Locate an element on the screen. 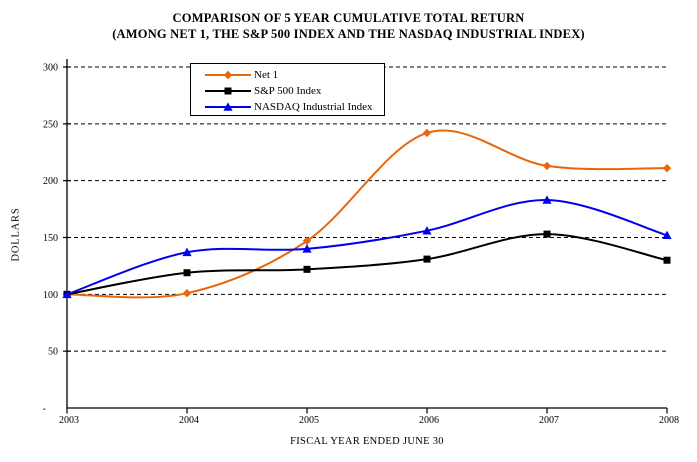  data-point-s-p-500-index-2006 is located at coordinates (427, 259).